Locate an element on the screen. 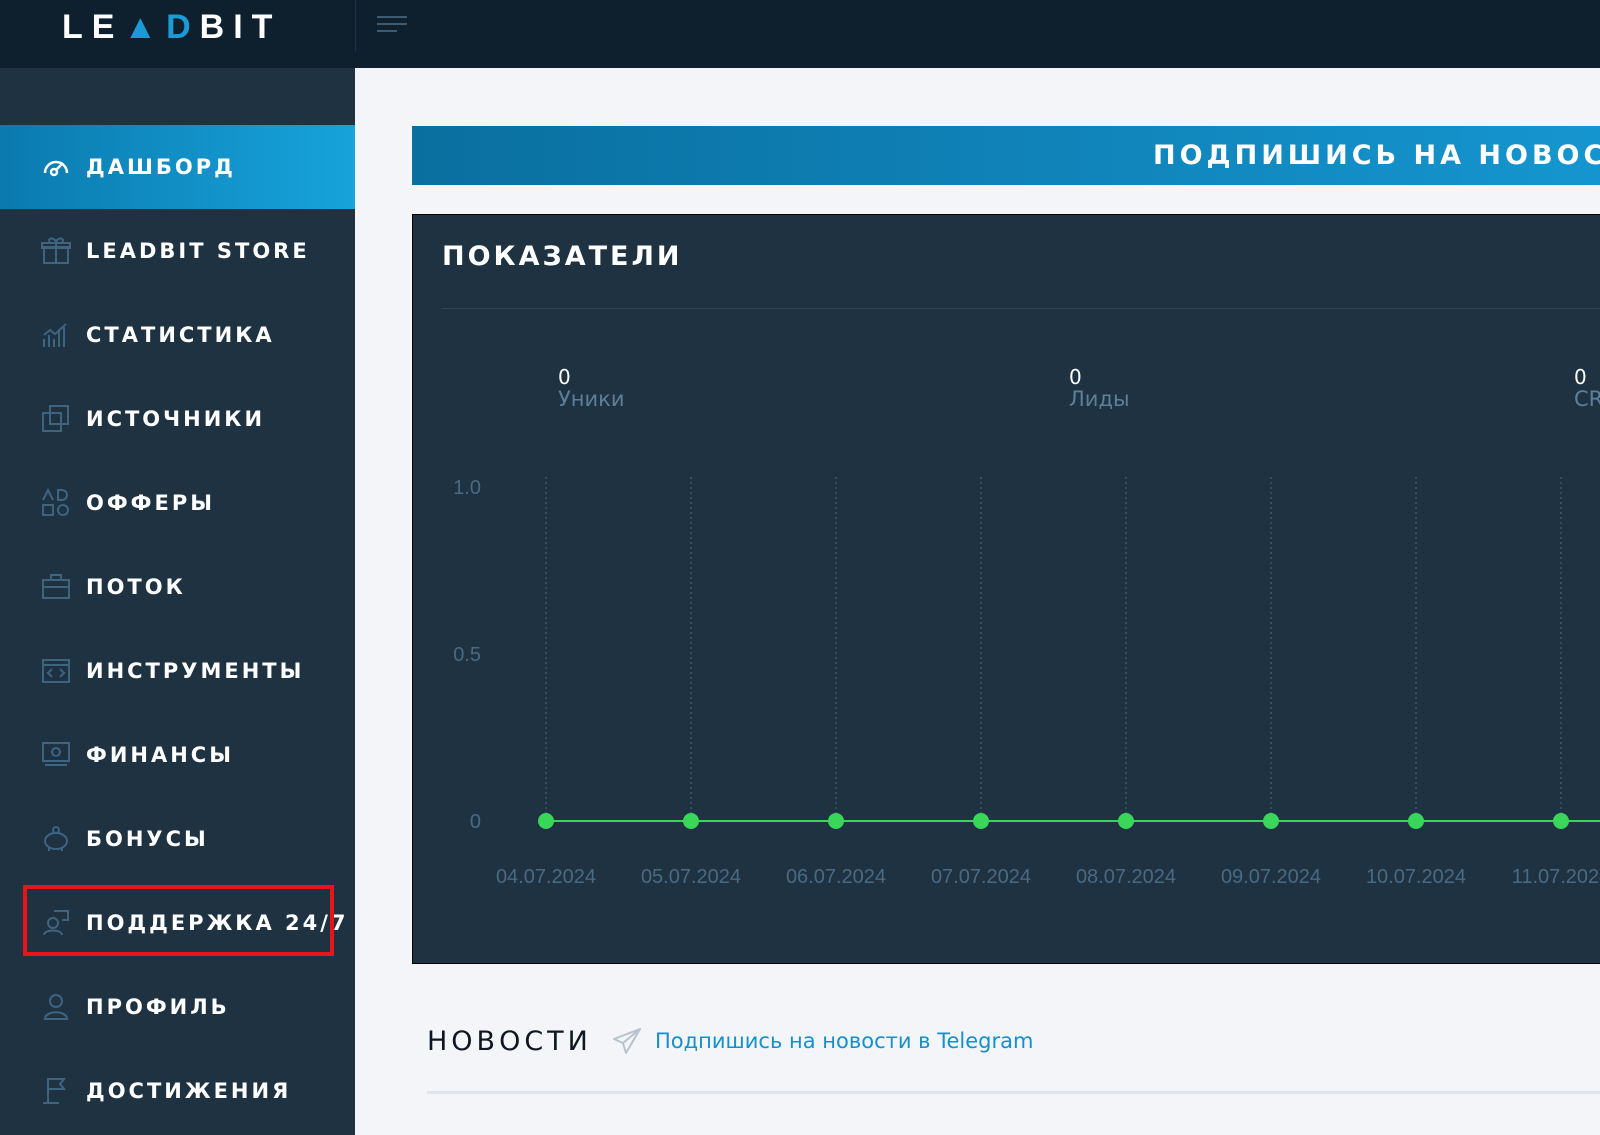 Image resolution: width=1600 pixels, height=1135 pixels. x-tick-label: 09.07.2024 is located at coordinates (1271, 877).